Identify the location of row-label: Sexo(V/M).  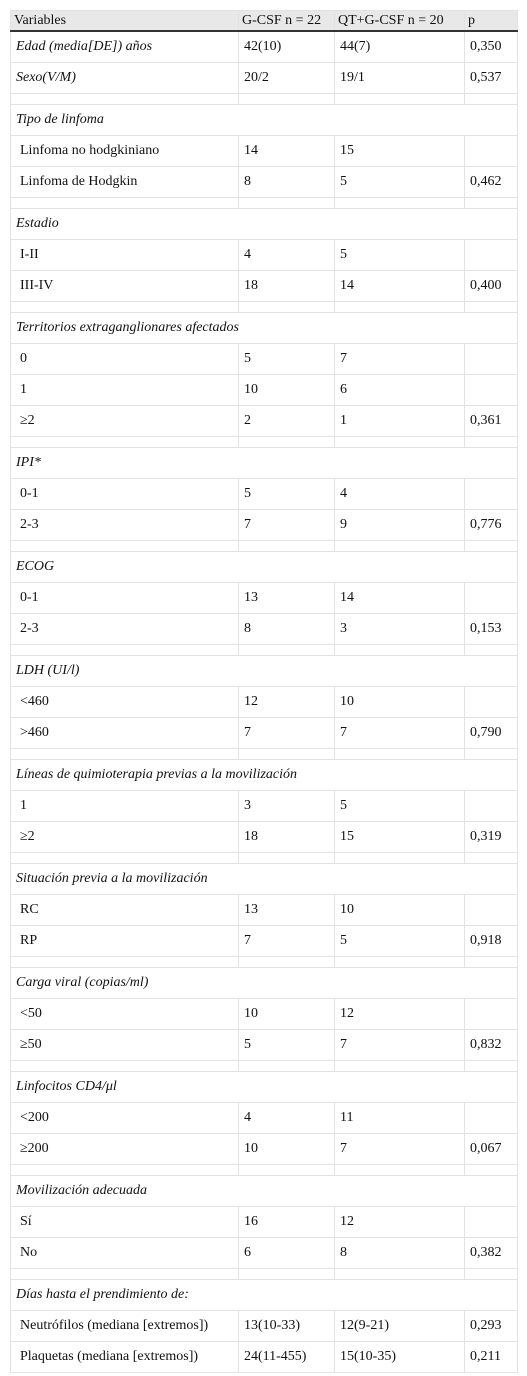
(124, 78).